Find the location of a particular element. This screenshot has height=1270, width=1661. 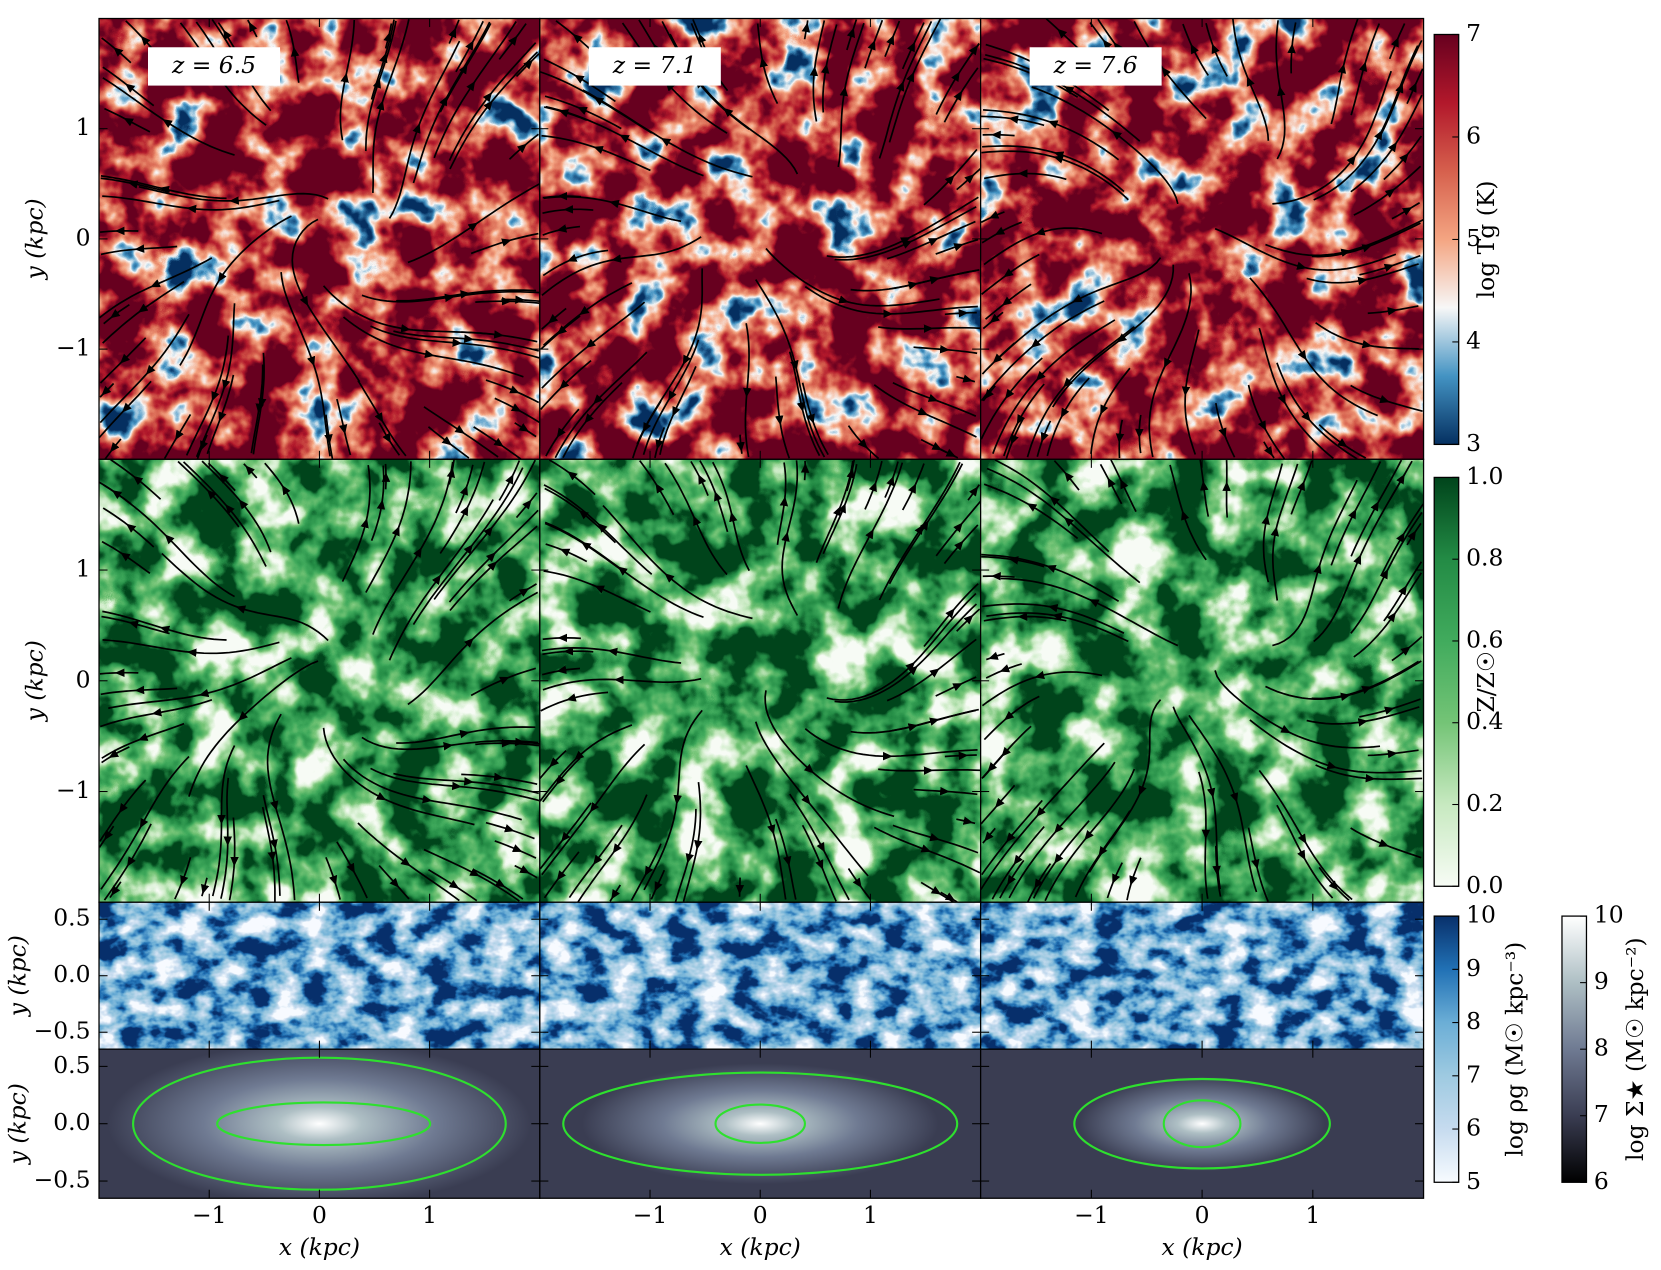

field-map is located at coordinates (1202, 239).